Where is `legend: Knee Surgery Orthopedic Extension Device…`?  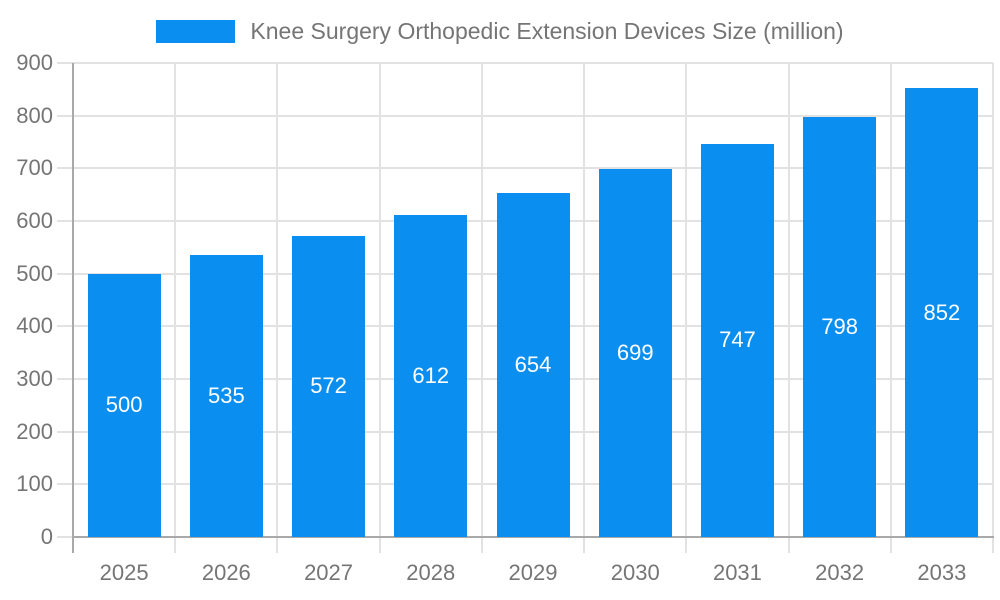 legend: Knee Surgery Orthopedic Extension Device… is located at coordinates (500, 31).